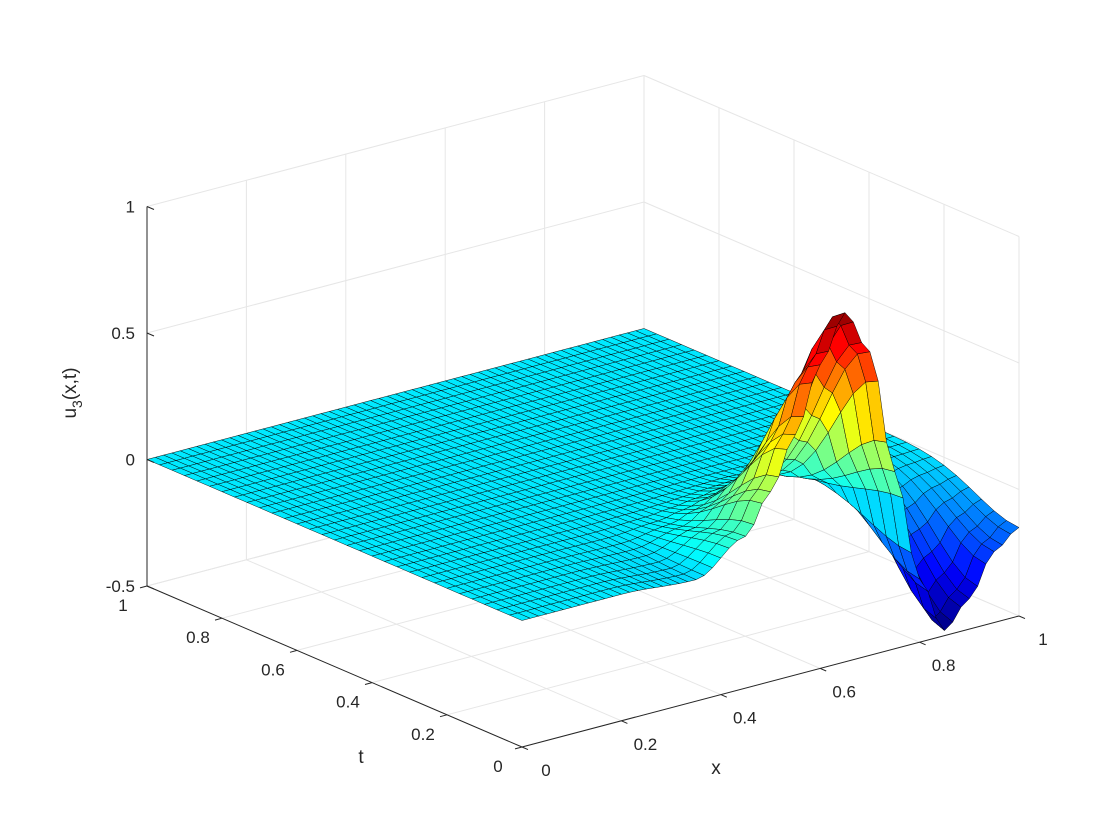 The width and height of the screenshot is (1120, 840). I want to click on x-tick-labels: 0 0.2 0.4 0.6 0.8 1, so click(784, 697).